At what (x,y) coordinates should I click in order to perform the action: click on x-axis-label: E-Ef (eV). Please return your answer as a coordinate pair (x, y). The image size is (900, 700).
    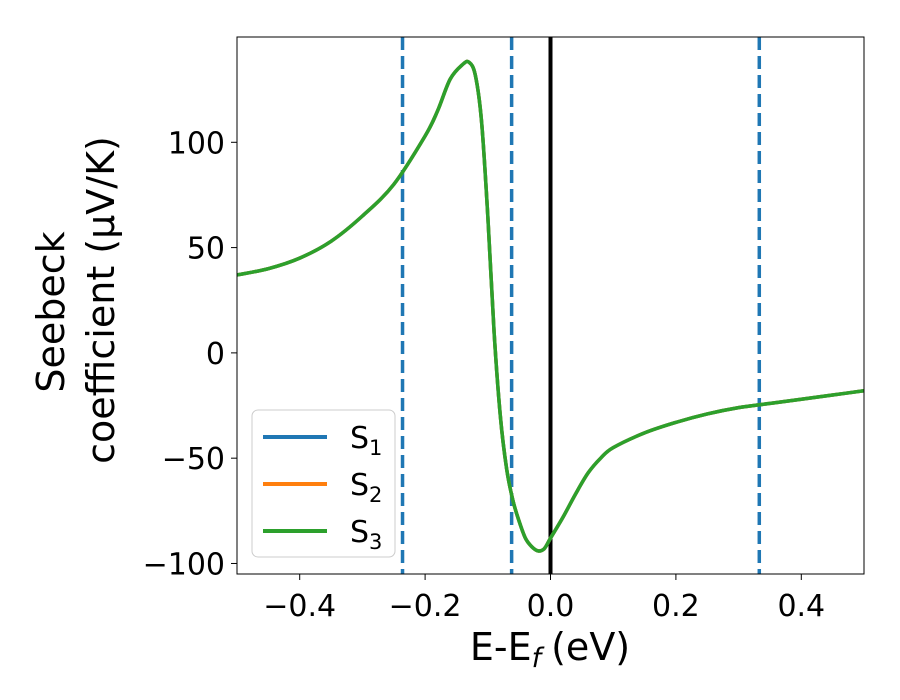
    Looking at the image, I should click on (550, 649).